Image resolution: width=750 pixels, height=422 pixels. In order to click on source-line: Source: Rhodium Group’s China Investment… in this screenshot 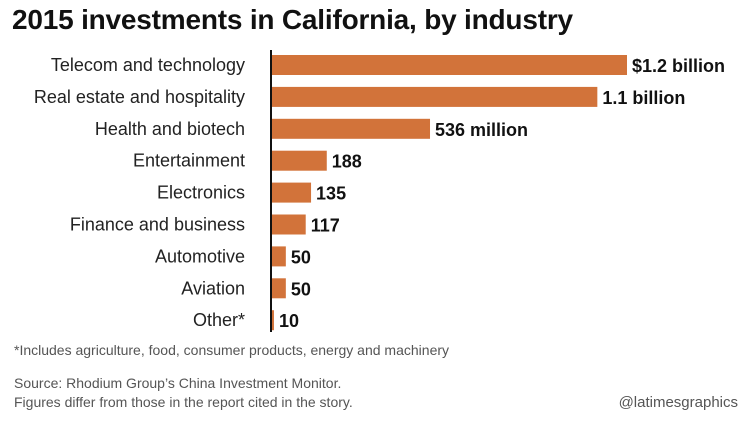, I will do `click(178, 383)`.